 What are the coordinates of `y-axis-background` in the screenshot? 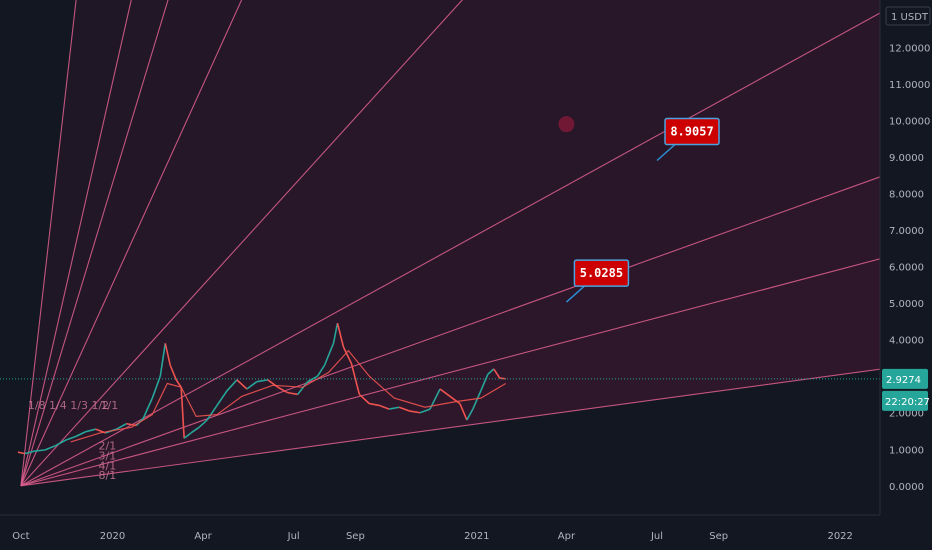 It's located at (906, 257).